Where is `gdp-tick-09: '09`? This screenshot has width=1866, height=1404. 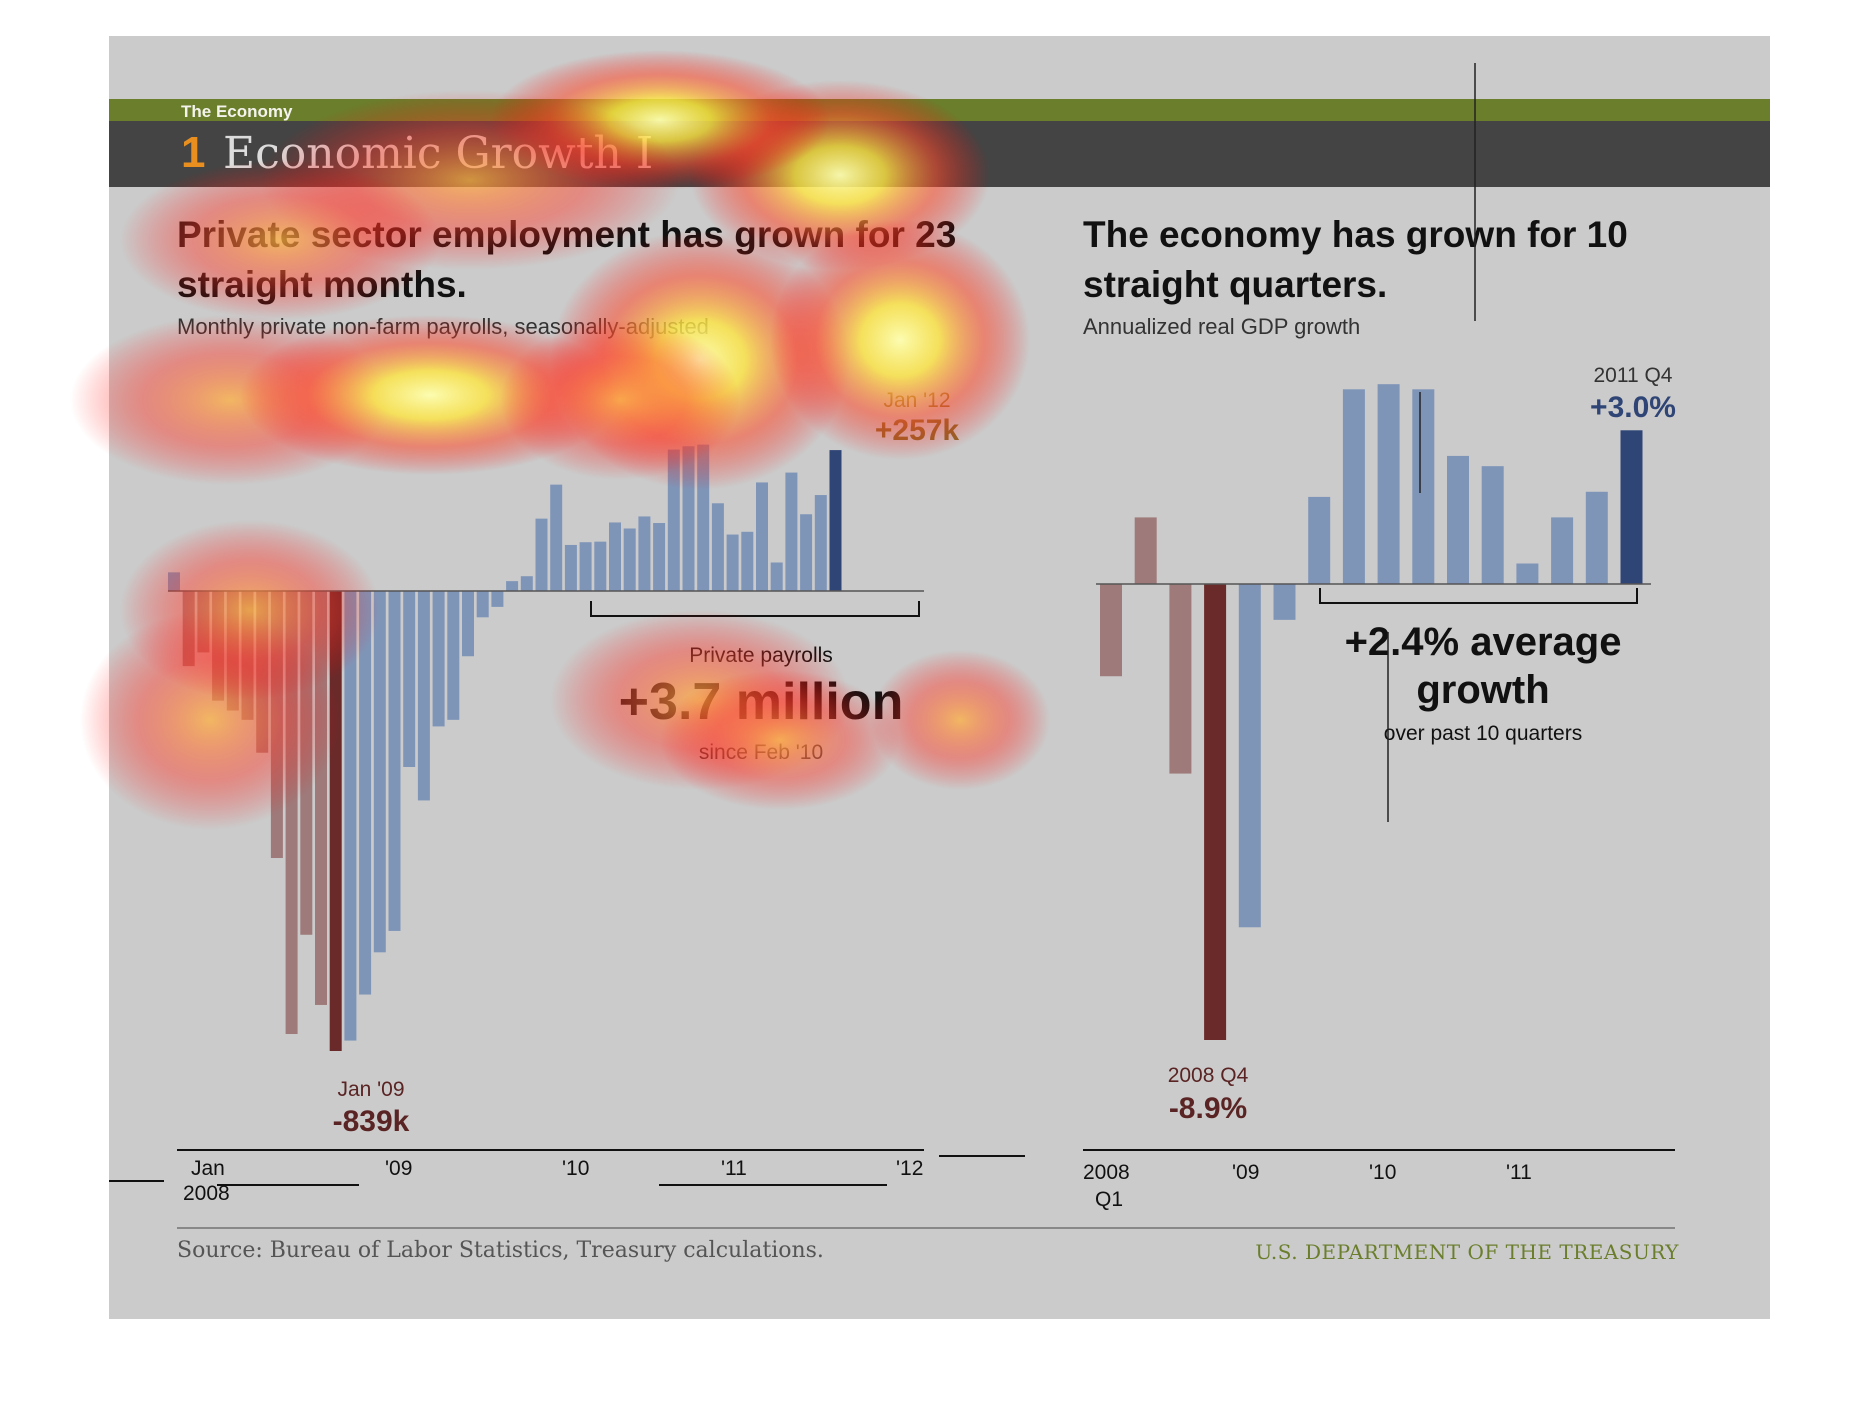
gdp-tick-09: '09 is located at coordinates (1245, 1172).